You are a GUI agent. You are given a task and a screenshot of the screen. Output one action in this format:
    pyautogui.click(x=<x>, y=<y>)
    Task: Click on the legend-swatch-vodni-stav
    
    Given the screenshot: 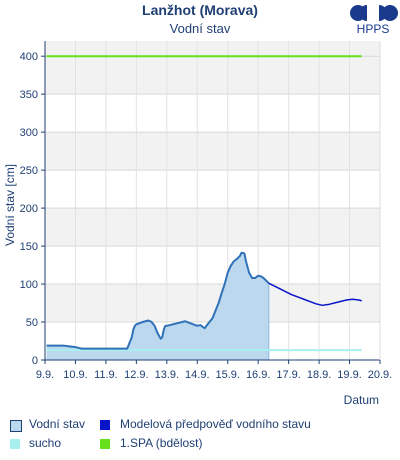 What is the action you would take?
    pyautogui.click(x=16, y=426)
    